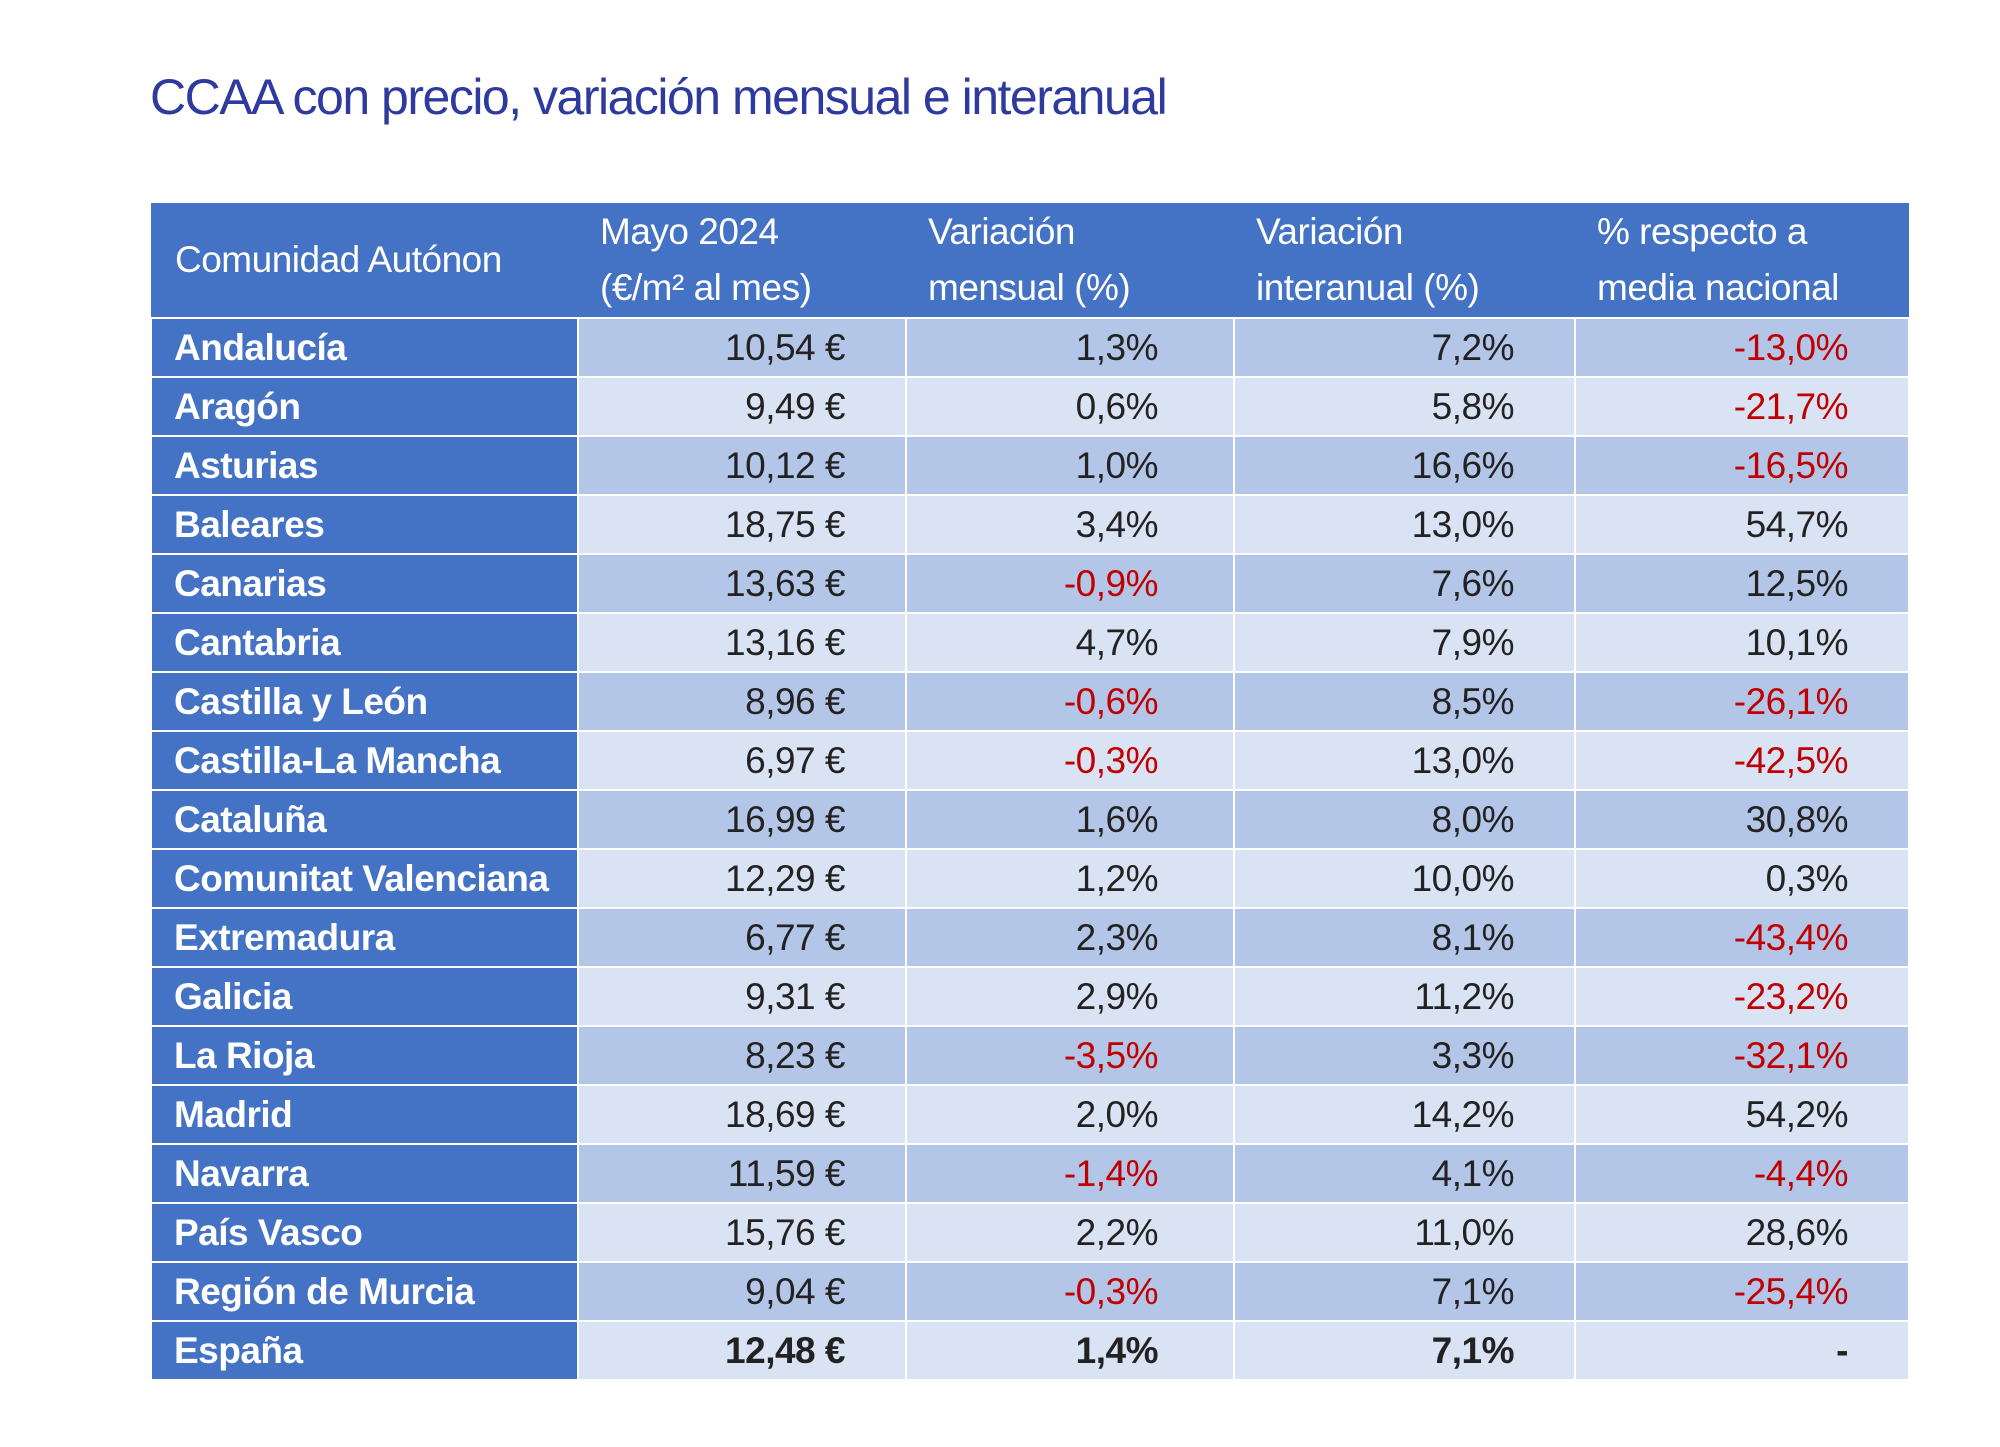 This screenshot has width=2000, height=1447. What do you see at coordinates (1742, 760) in the screenshot?
I see `vs-national-cell: -42,5%` at bounding box center [1742, 760].